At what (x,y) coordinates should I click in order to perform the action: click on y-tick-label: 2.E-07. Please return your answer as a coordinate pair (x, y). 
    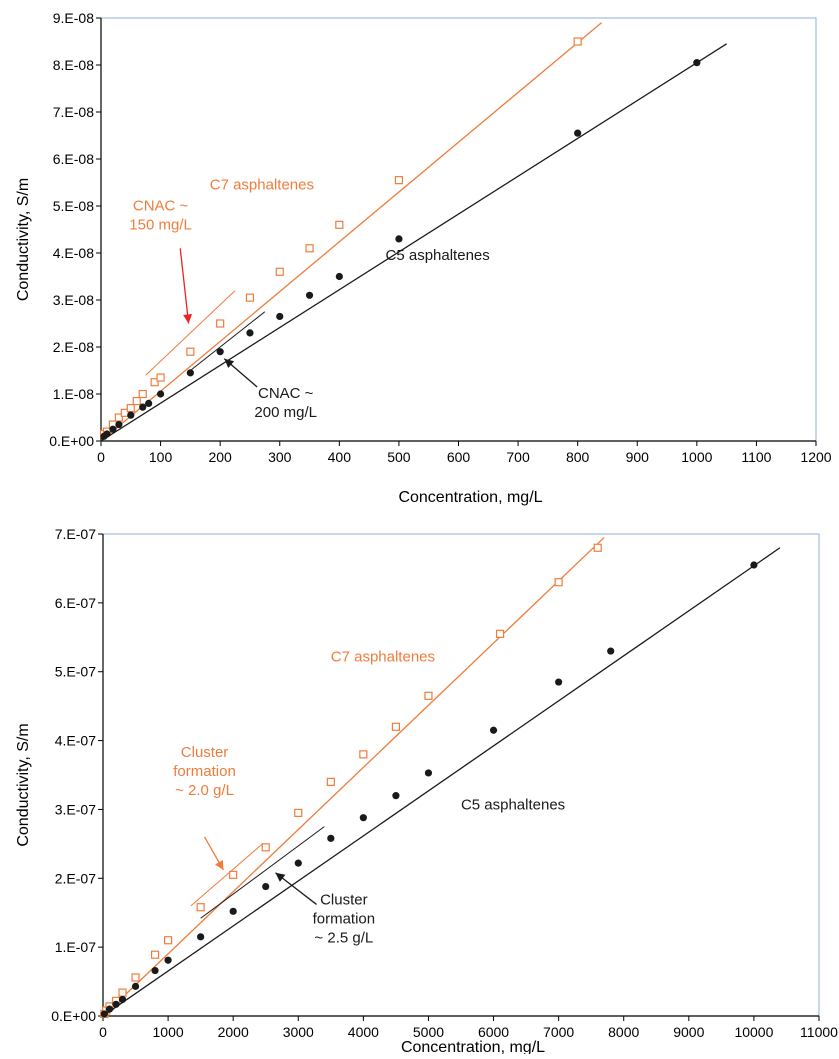
    Looking at the image, I should click on (75, 878).